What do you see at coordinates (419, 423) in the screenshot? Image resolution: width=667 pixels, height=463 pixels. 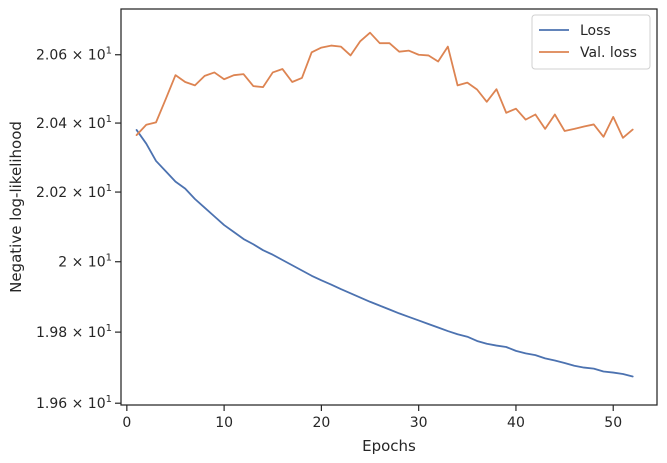 I see `x-tick-label: 30` at bounding box center [419, 423].